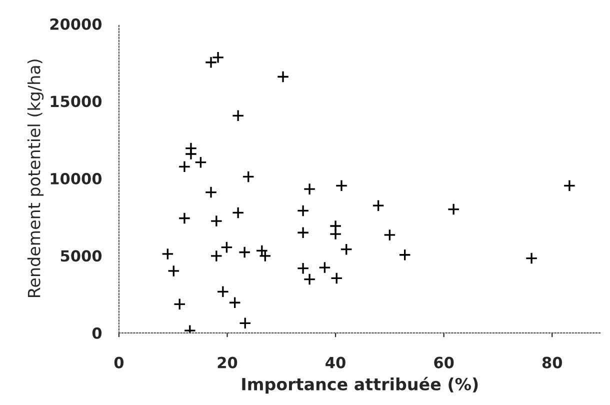 The width and height of the screenshot is (610, 405). I want to click on y-tick-label: 5000, so click(81, 256).